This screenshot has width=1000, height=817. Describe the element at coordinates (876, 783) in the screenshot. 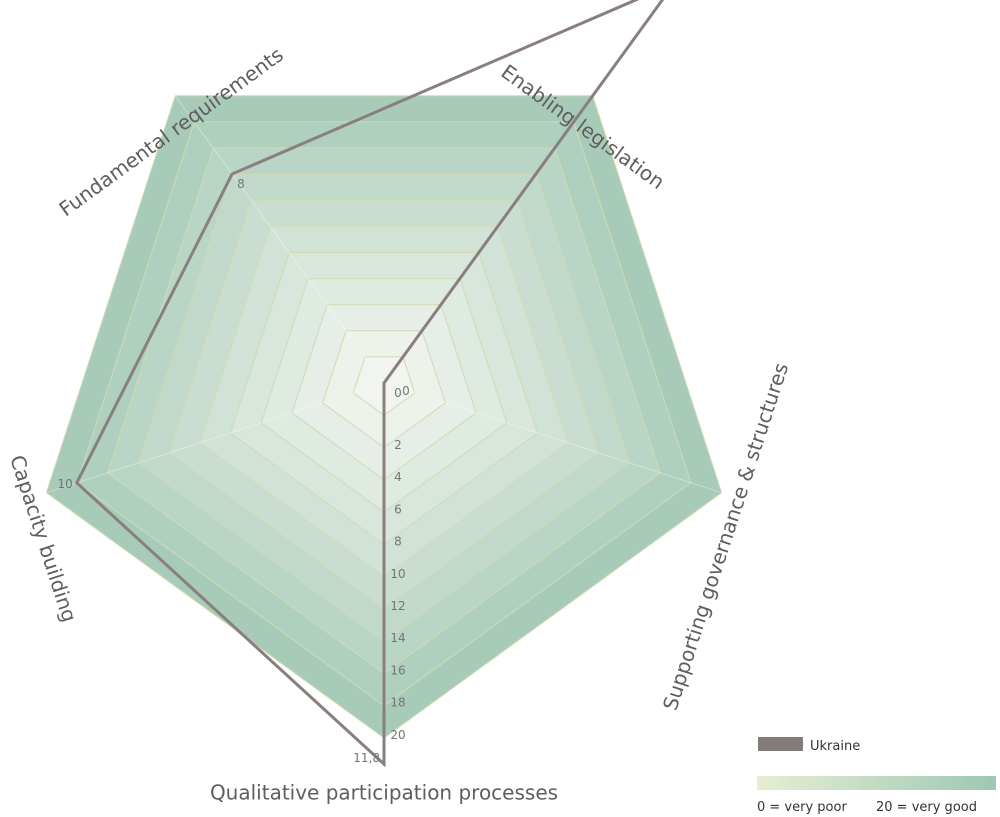

I see `legend-color-scale` at that location.